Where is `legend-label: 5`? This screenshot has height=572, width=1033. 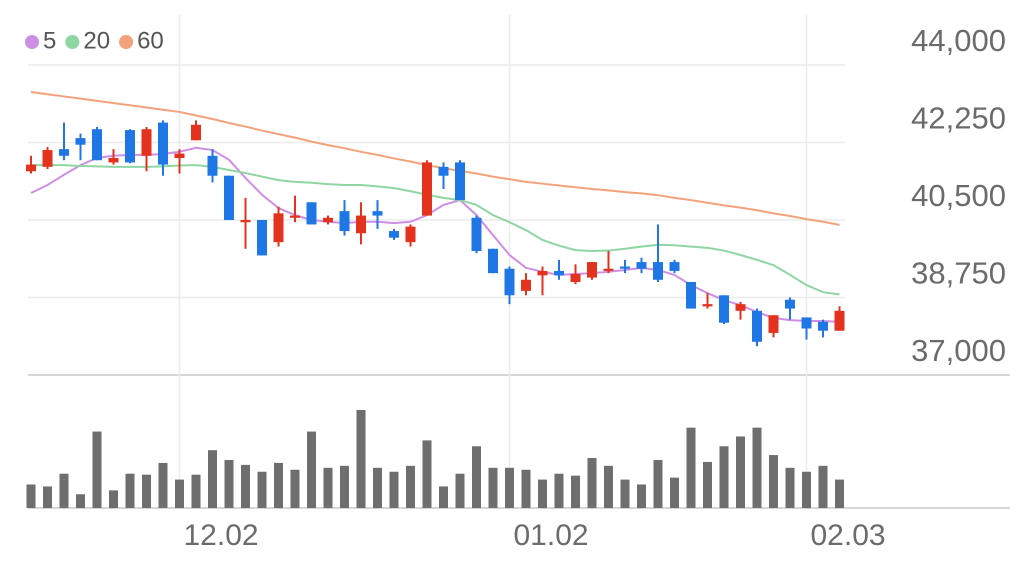
legend-label: 5 is located at coordinates (49, 40).